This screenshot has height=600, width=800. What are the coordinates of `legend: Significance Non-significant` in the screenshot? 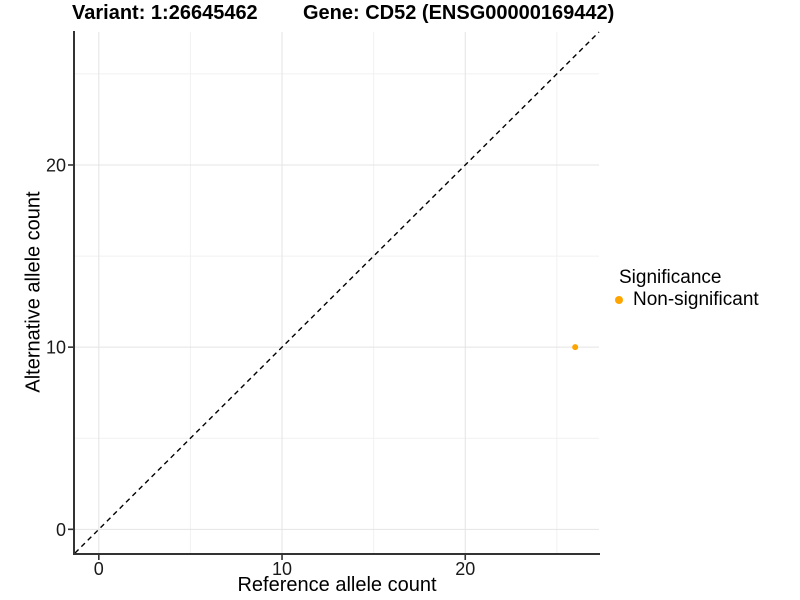 It's located at (685, 289).